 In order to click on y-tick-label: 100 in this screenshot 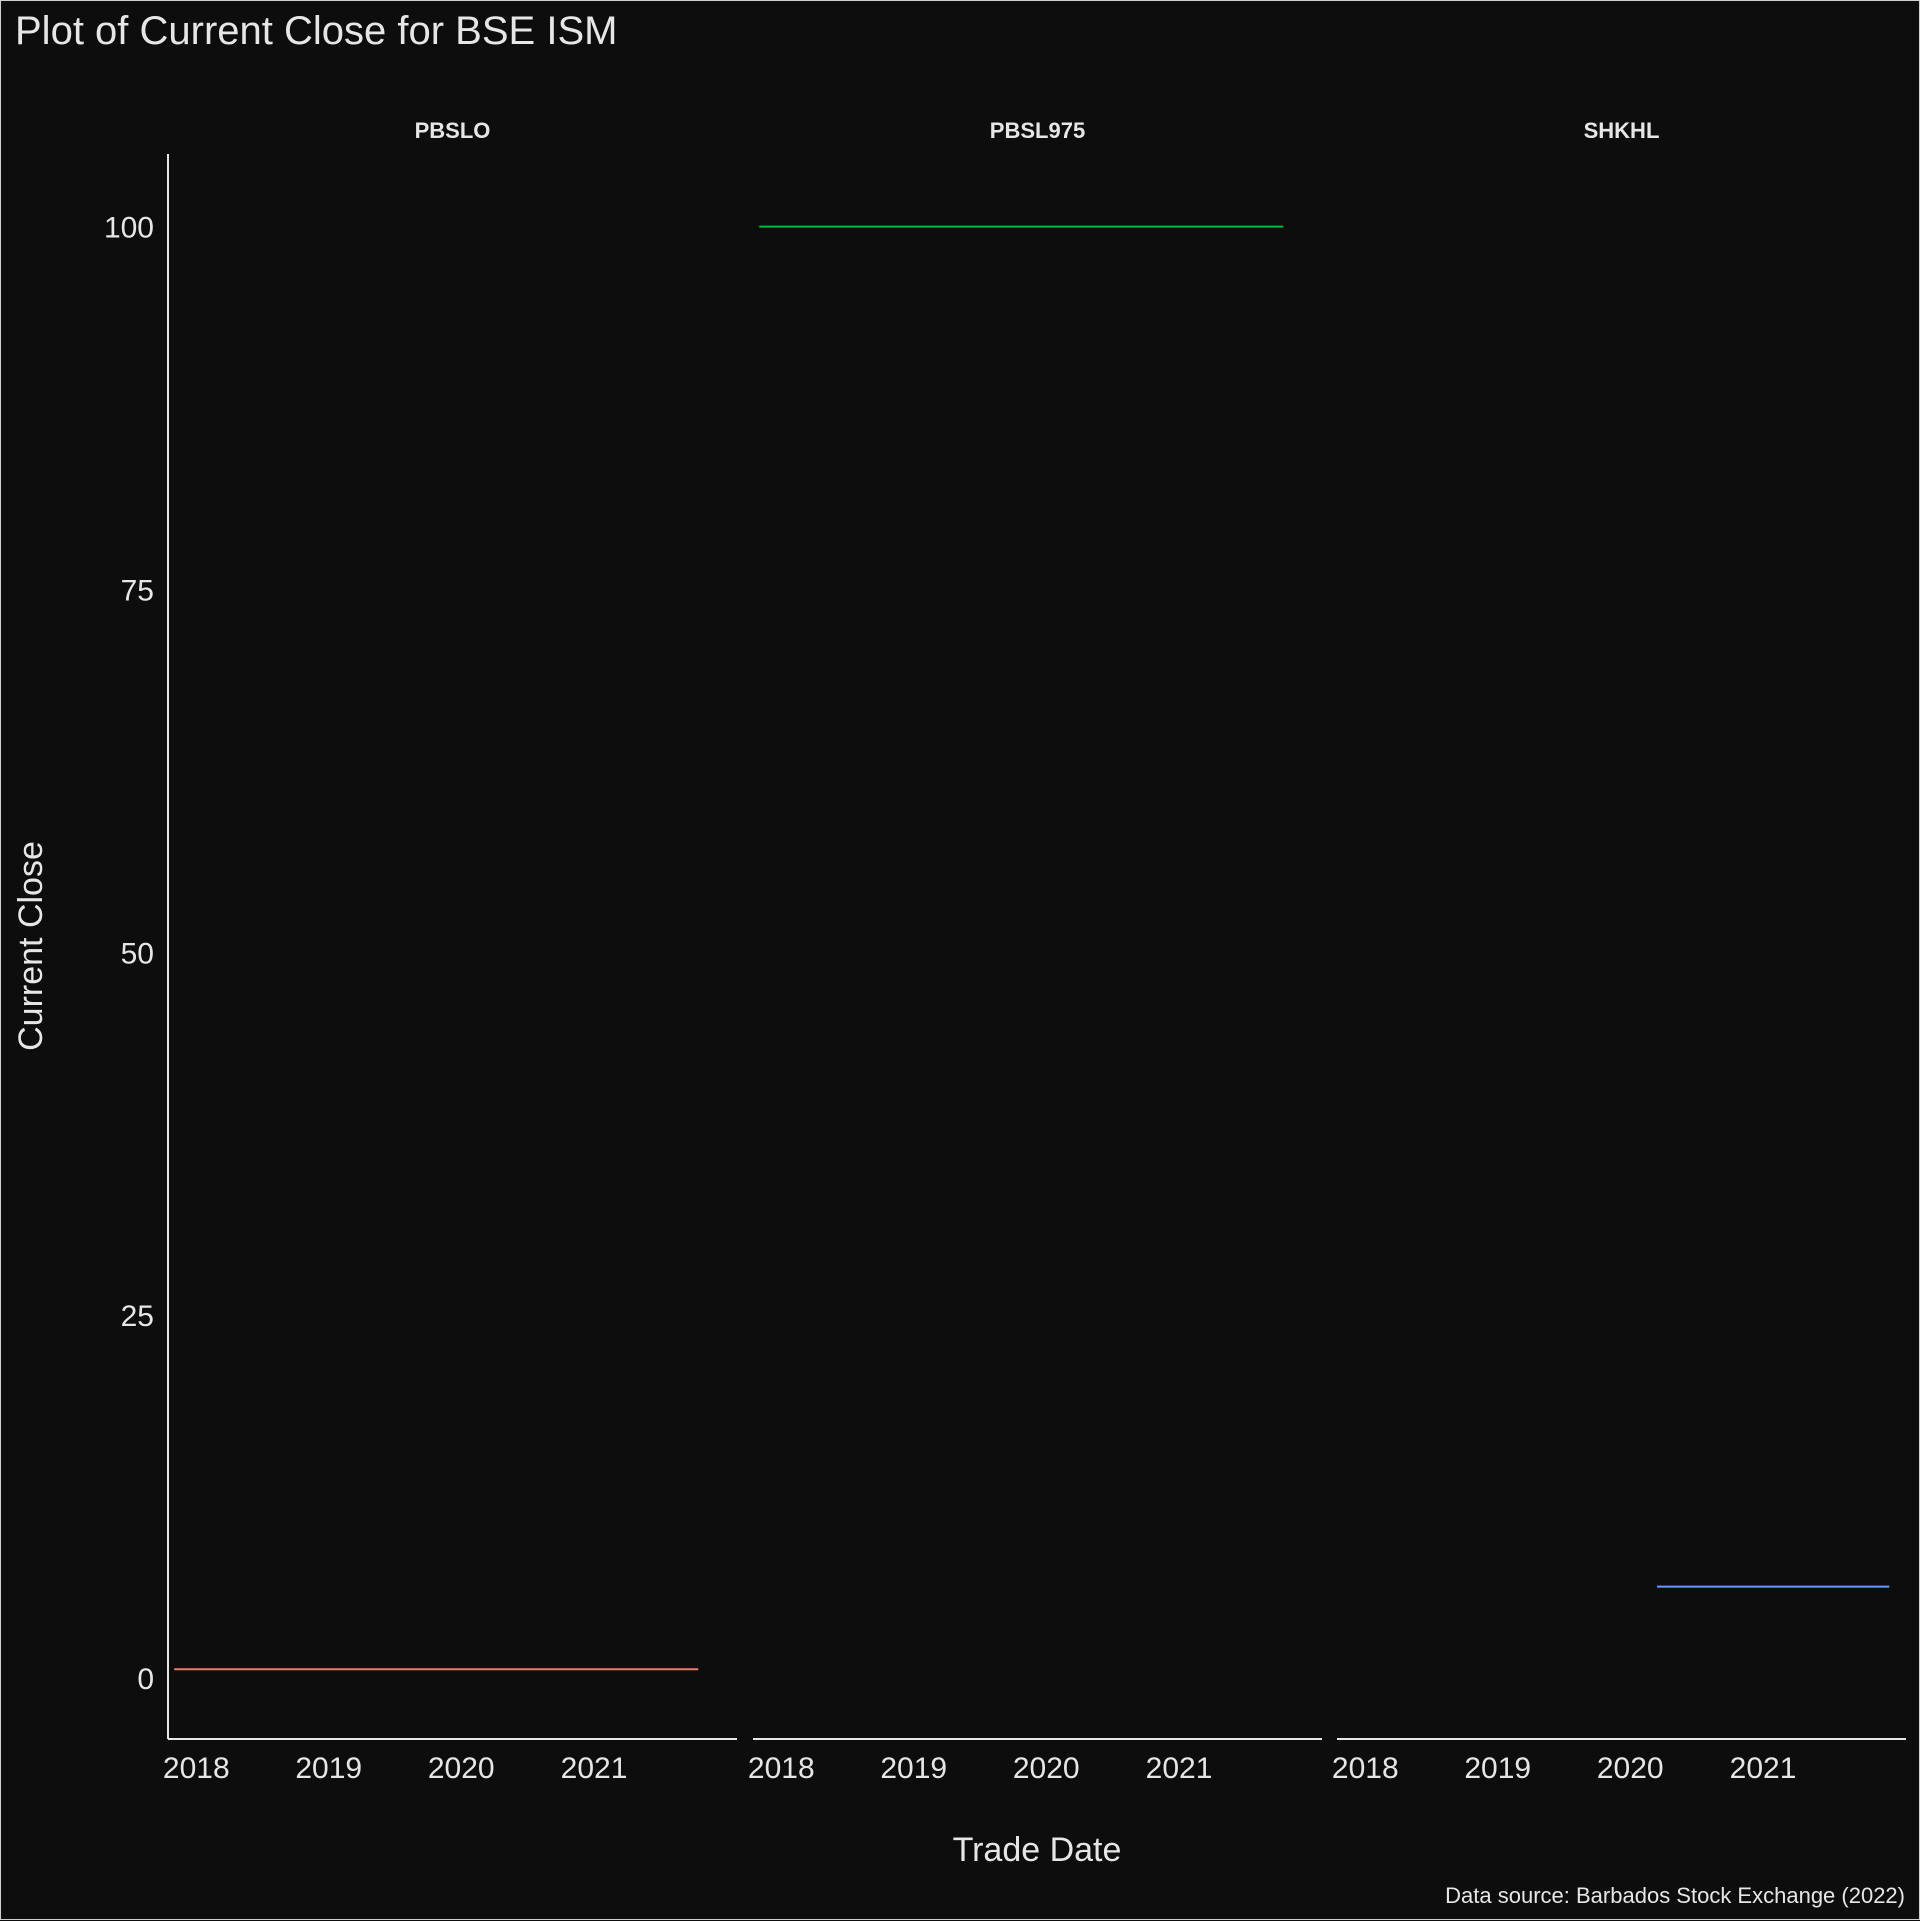, I will do `click(129, 228)`.